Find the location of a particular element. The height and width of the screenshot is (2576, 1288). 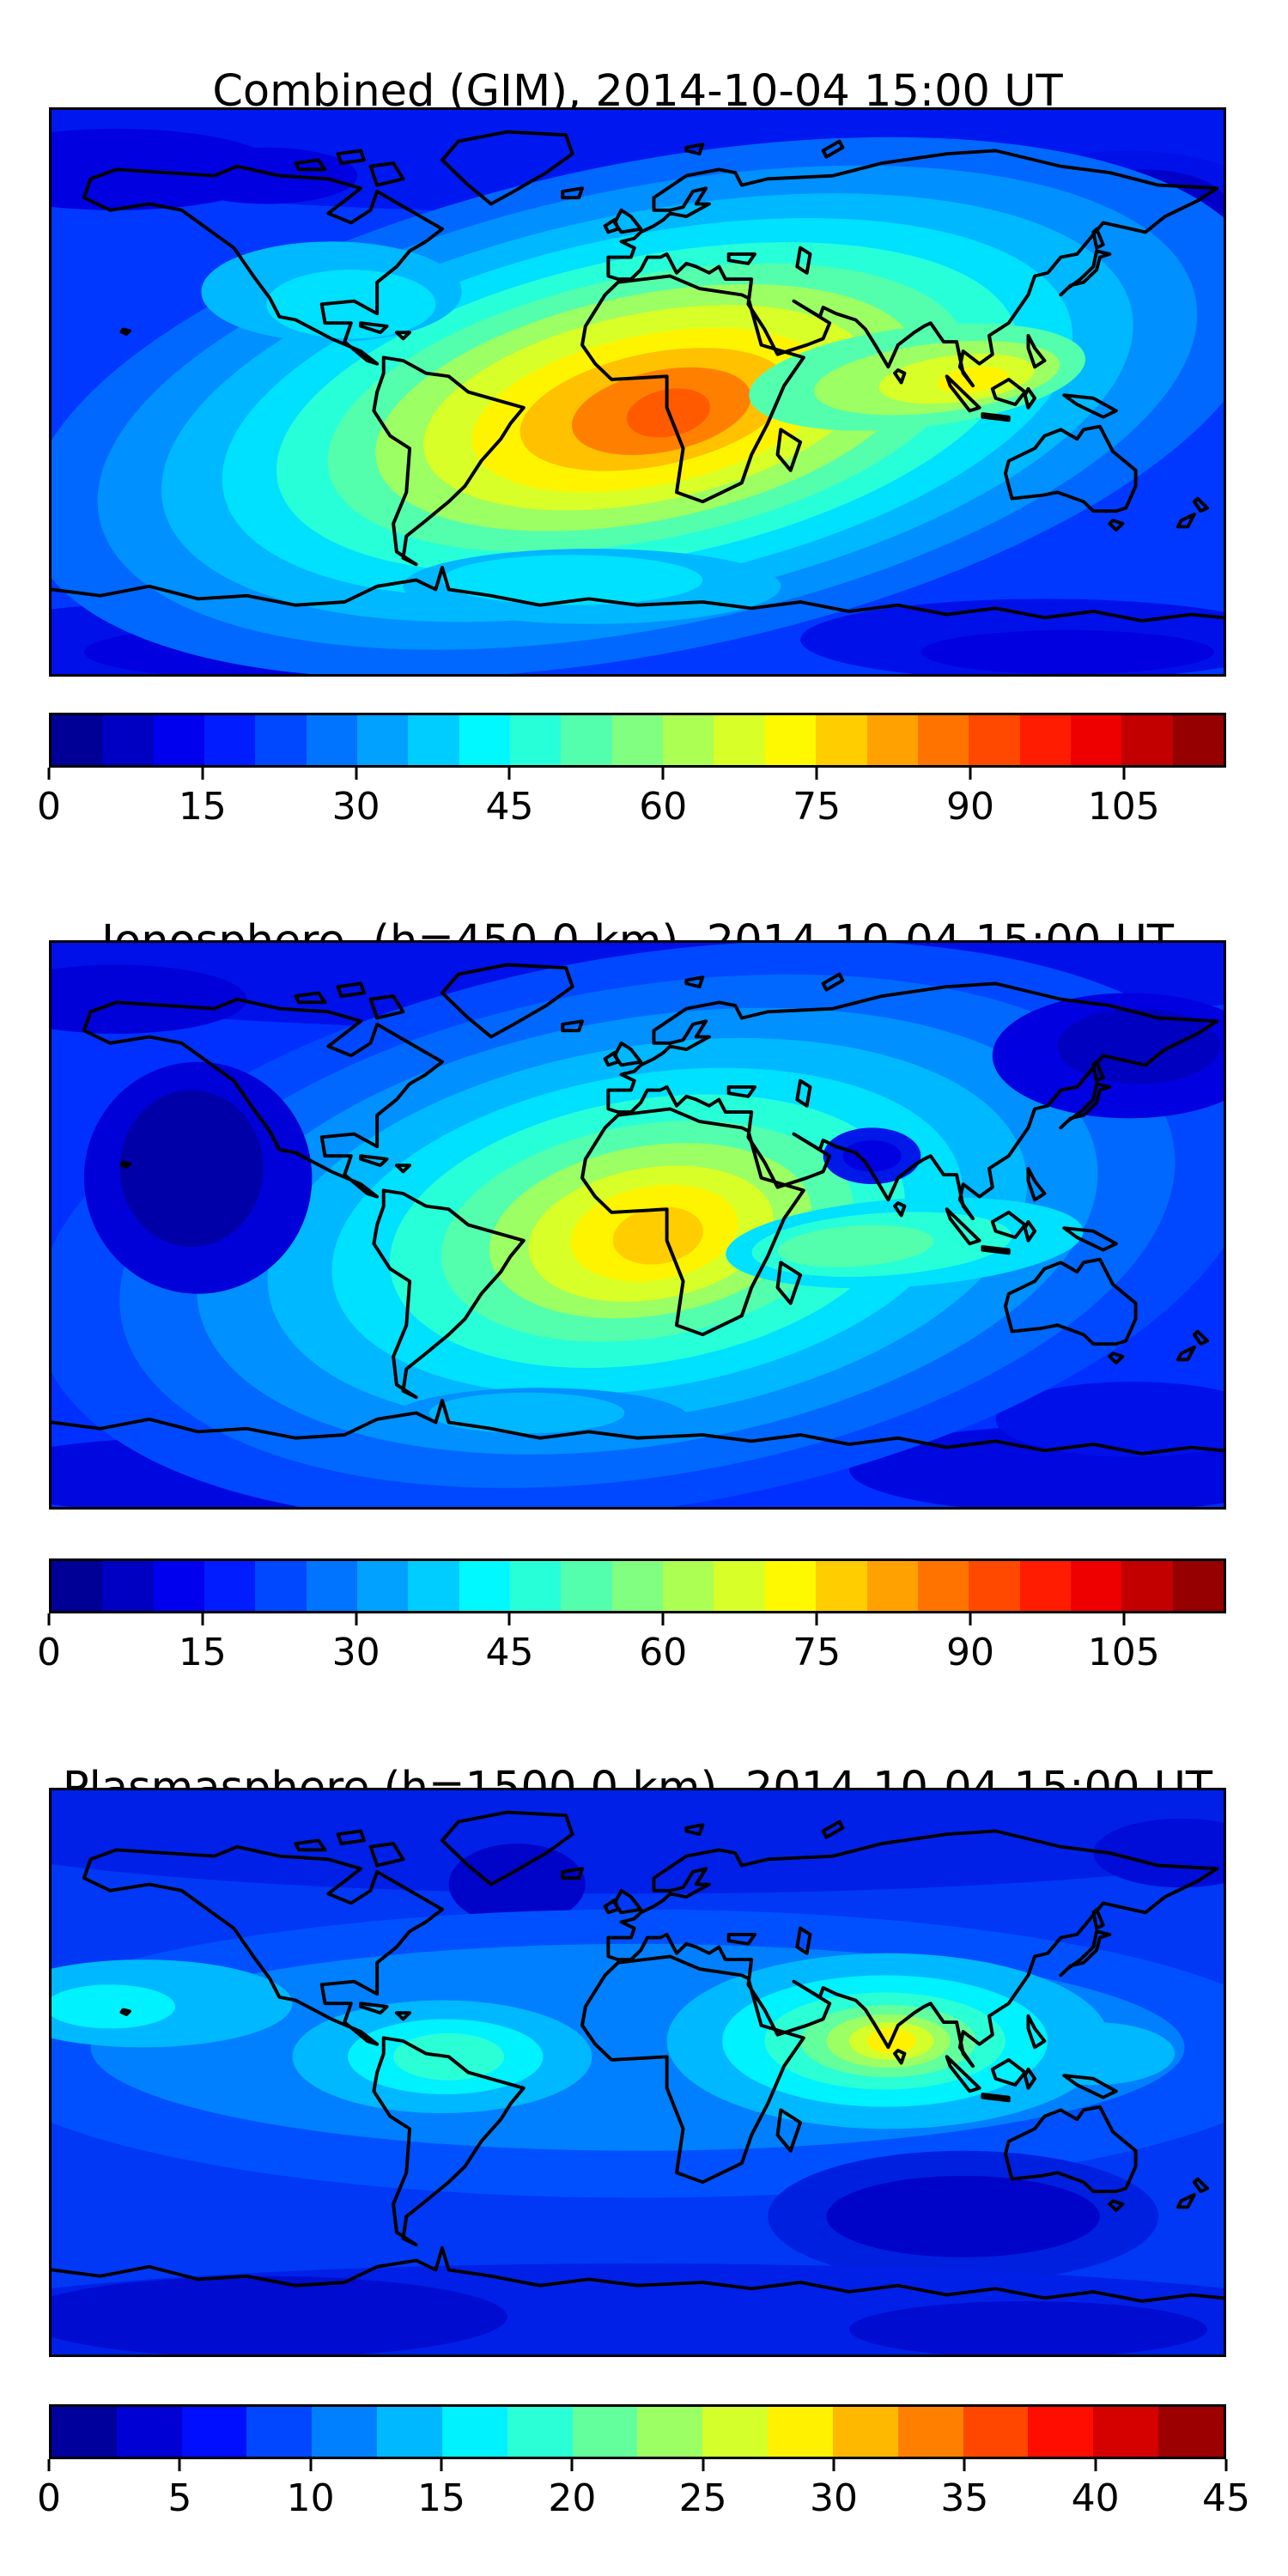

colorbar-ticks-plasmasphere: 0 5 10 15 20 25 30 35 40 45 is located at coordinates (643, 2507).